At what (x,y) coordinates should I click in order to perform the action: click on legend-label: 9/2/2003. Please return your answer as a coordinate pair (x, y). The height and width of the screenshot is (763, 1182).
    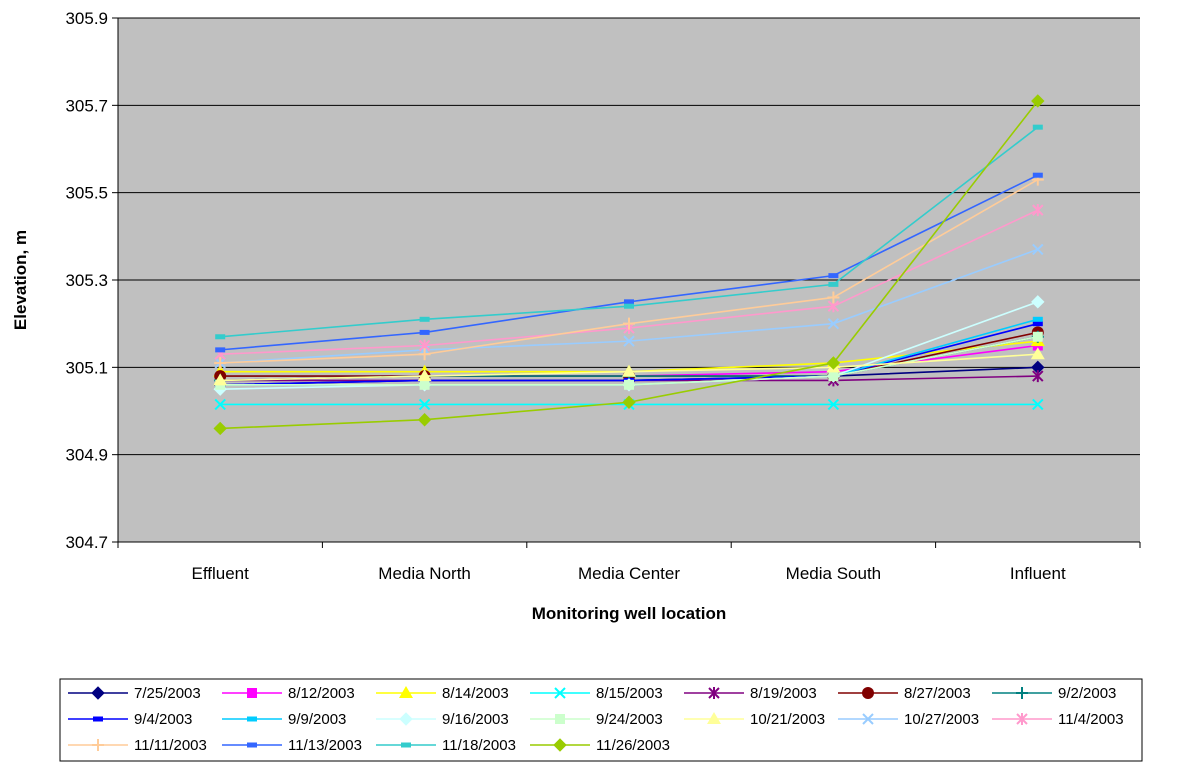
    Looking at the image, I should click on (1087, 693).